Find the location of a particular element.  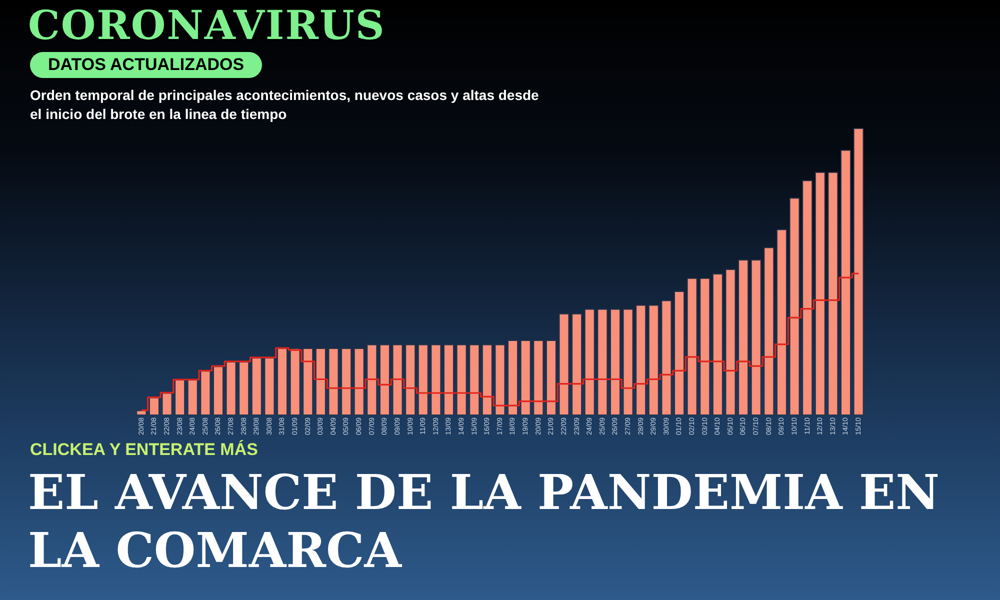

text: Orden temporal de principales acontecimientos, nuevos casos y altas desde el inicio del brote en la linea de tiempo is located at coordinates (285, 105).